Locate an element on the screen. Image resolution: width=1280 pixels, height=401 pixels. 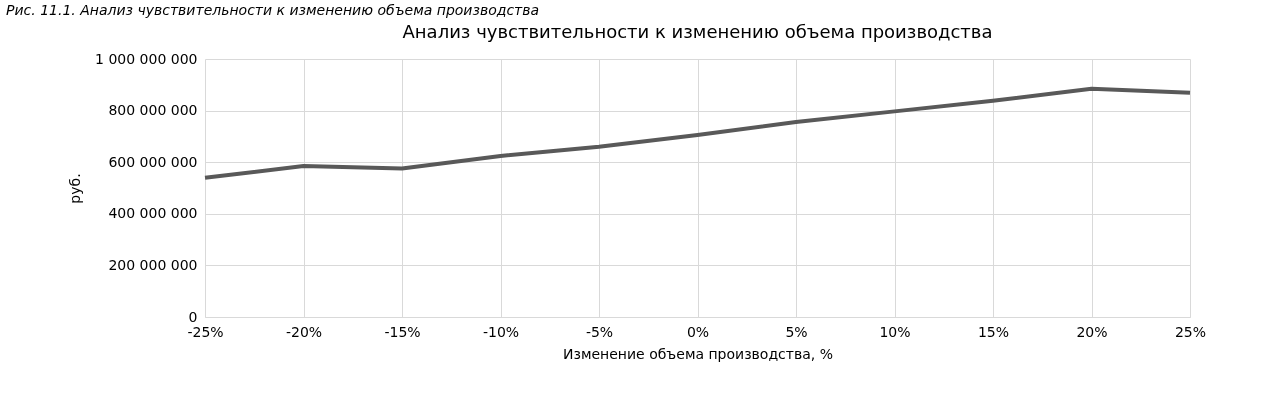
x-tick-label: 20% is located at coordinates (1092, 331).